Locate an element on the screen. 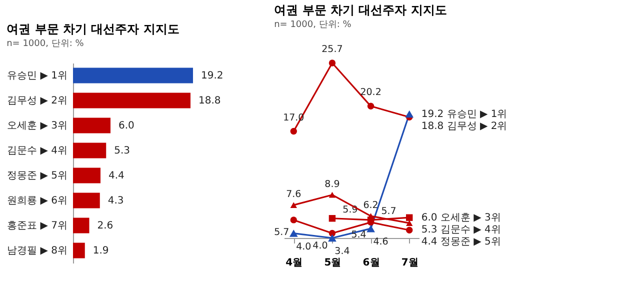 Image resolution: width=617 pixels, height=289 pixels. data-label: 4.3 is located at coordinates (116, 201).